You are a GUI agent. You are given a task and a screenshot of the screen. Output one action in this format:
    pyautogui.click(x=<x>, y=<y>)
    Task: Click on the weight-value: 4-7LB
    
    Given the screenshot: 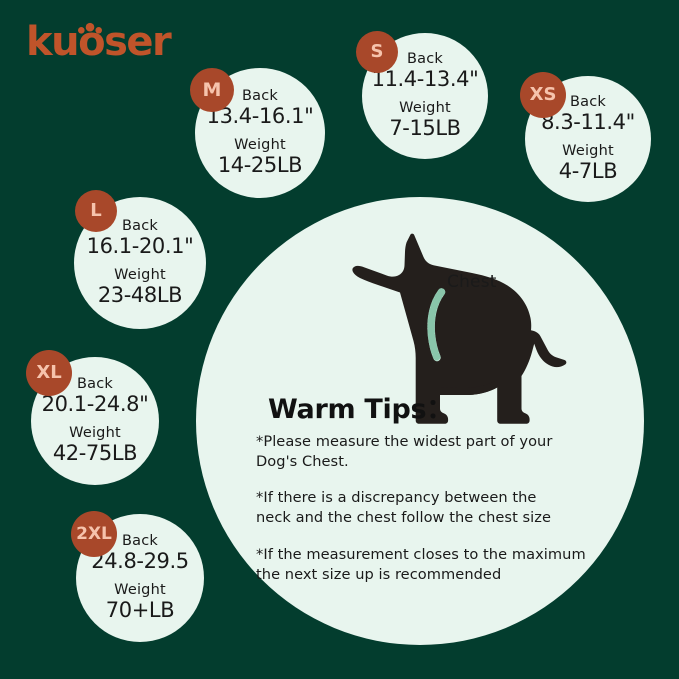 What is the action you would take?
    pyautogui.click(x=588, y=171)
    